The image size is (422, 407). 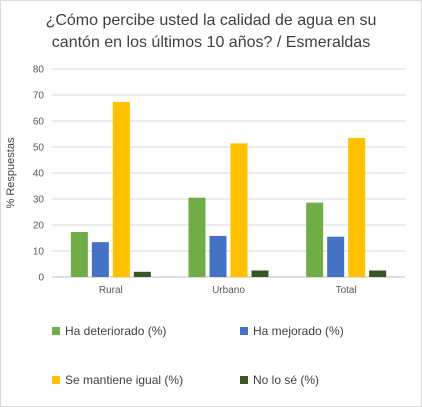 I want to click on x-tick-label: Urbano, so click(x=228, y=290).